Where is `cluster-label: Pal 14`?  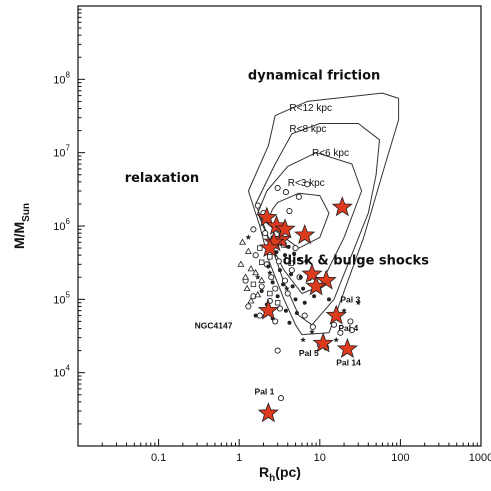 cluster-label: Pal 14 is located at coordinates (348, 363).